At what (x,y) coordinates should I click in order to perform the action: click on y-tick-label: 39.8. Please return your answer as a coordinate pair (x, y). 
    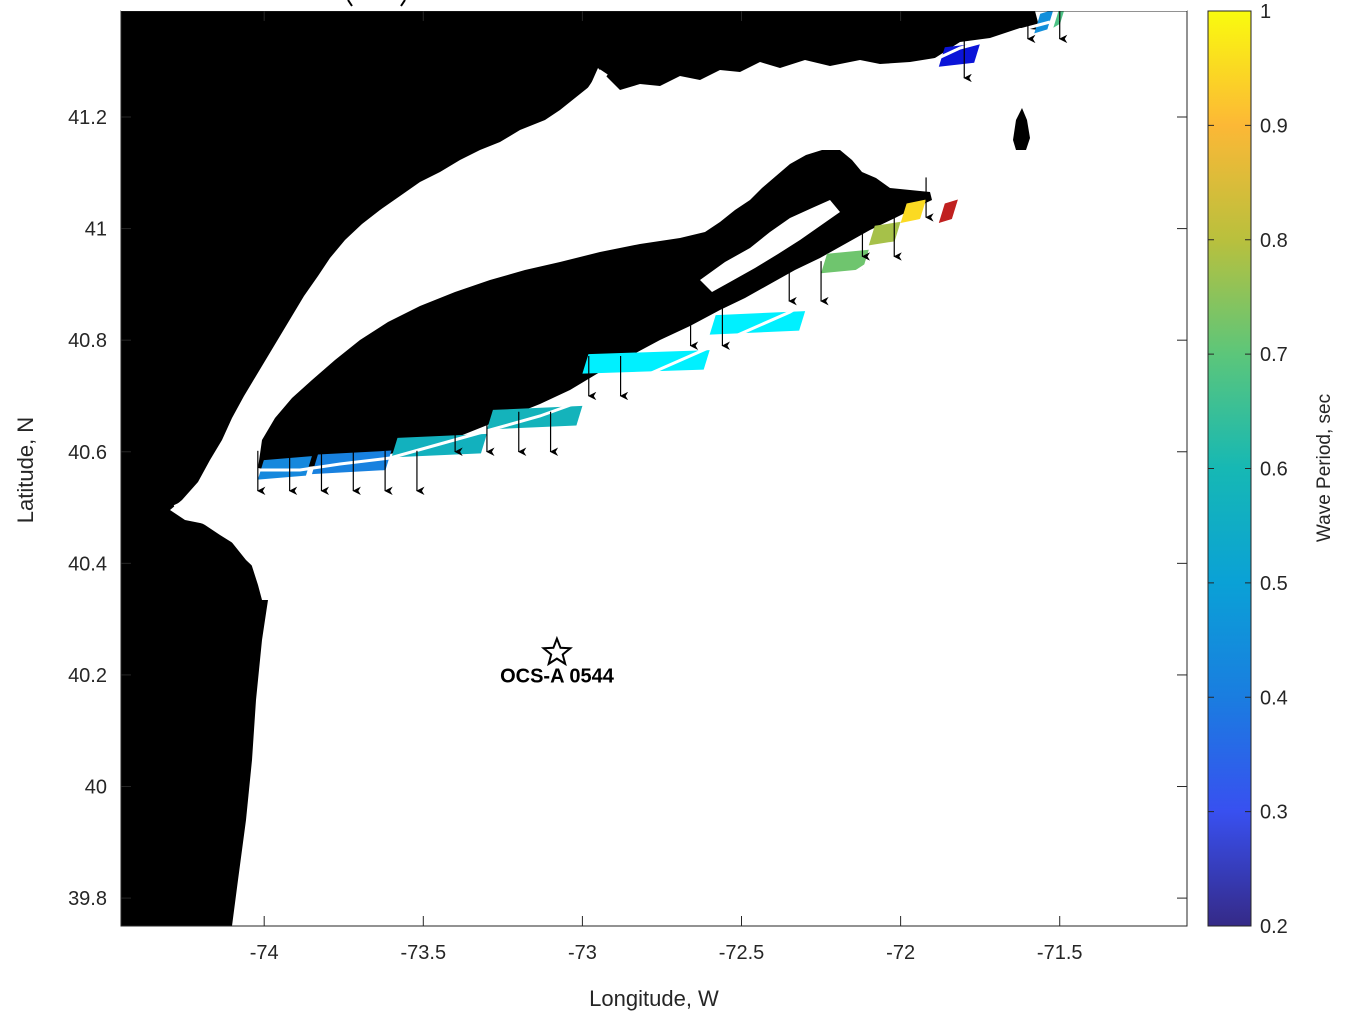
    Looking at the image, I should click on (87, 899).